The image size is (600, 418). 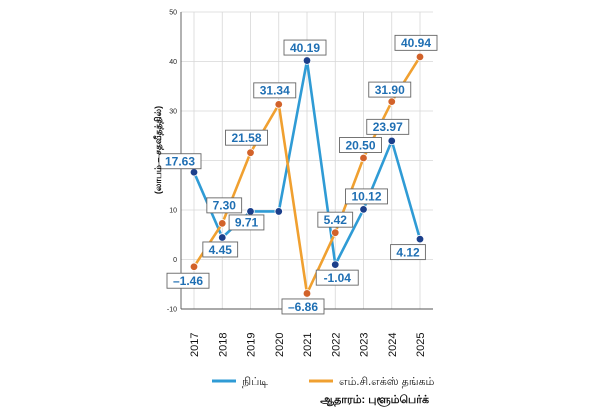 I want to click on x-tick-label: 2024, so click(x=393, y=345).